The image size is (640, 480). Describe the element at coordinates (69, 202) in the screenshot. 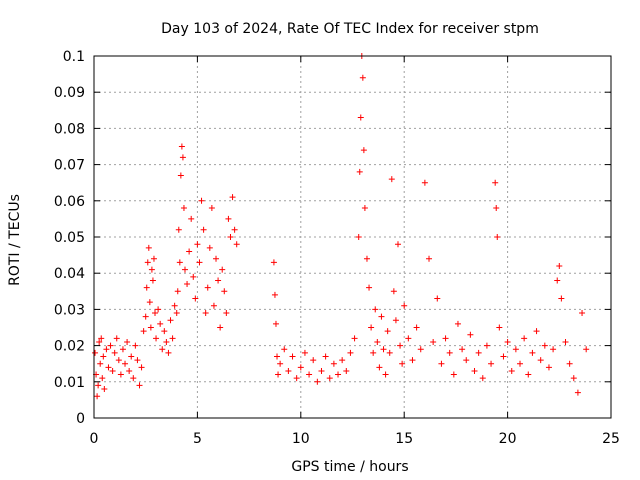

I see `y-tick-label: 0.06` at that location.